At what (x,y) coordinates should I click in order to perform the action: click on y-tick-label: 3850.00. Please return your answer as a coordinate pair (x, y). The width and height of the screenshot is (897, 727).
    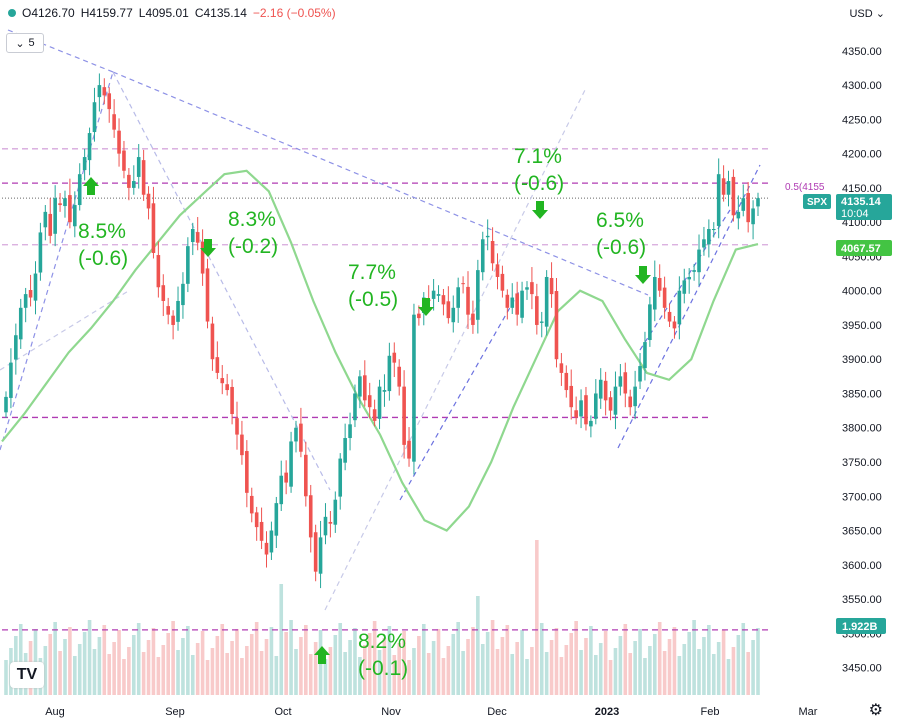
    Looking at the image, I should click on (862, 394).